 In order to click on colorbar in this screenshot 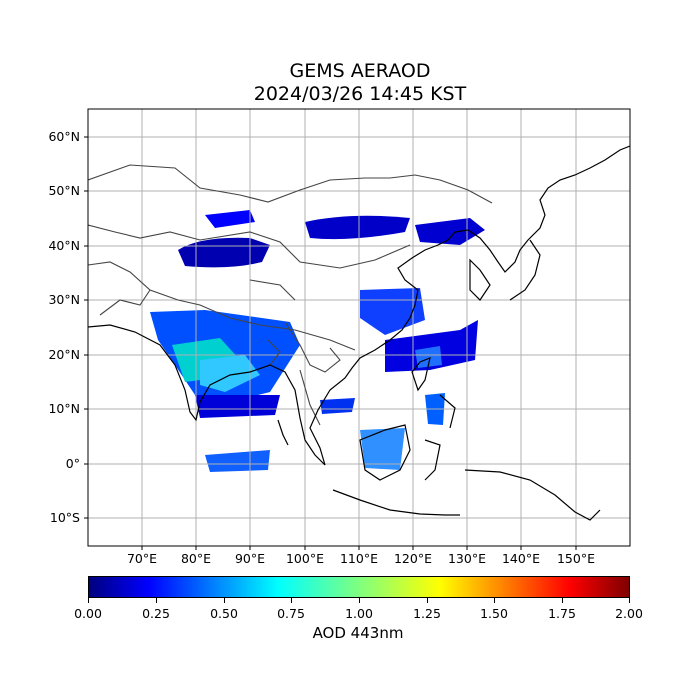, I will do `click(359, 587)`.